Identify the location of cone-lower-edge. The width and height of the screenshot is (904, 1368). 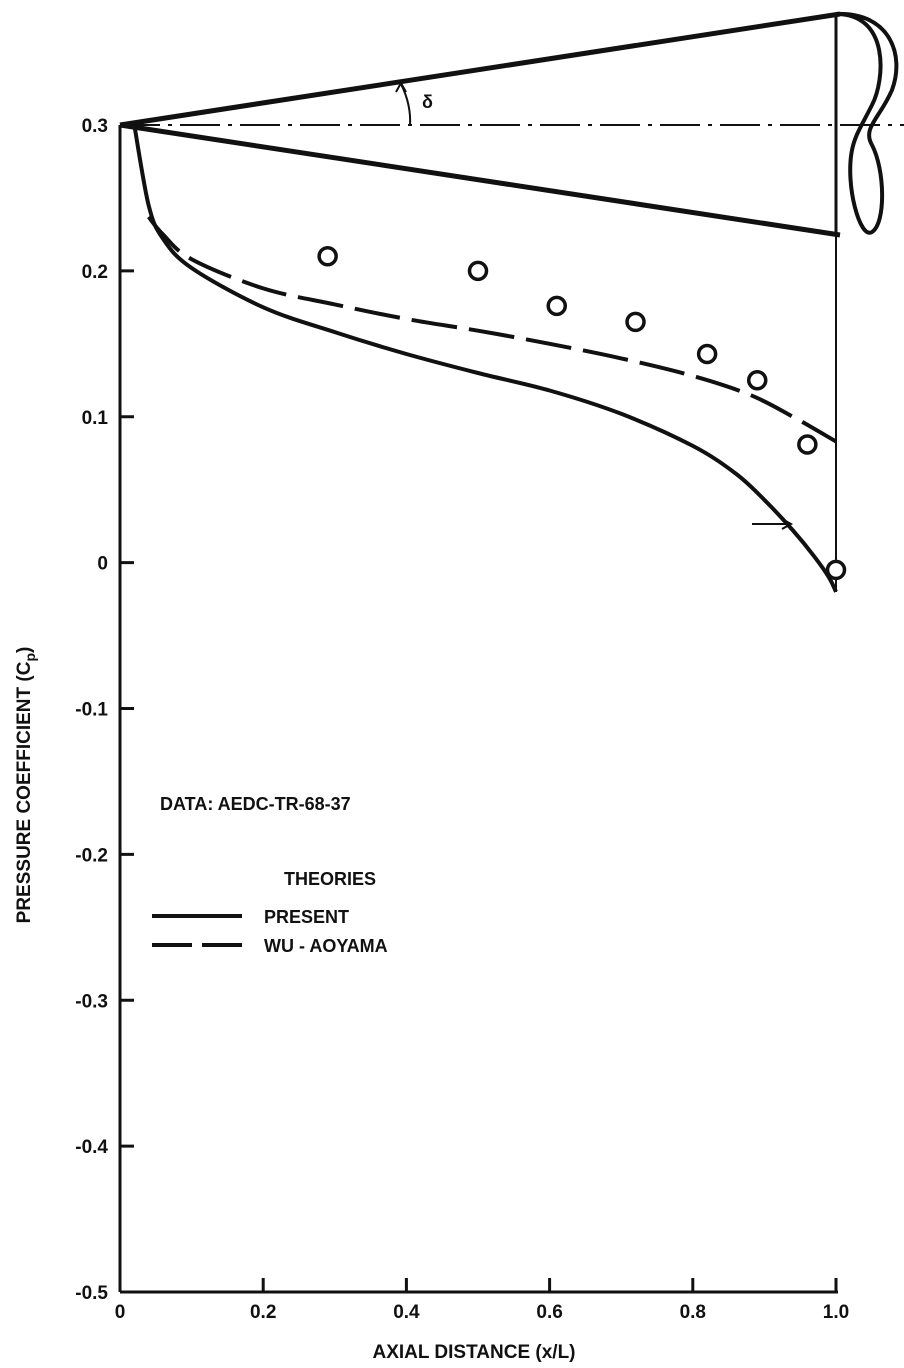
(480, 180).